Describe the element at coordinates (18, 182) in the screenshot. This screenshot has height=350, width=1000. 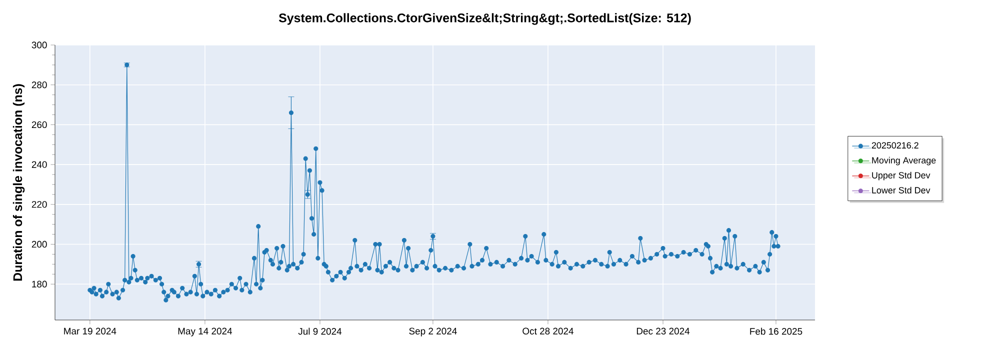
I see `y-axis-title: Duration of single invocation (ns)` at that location.